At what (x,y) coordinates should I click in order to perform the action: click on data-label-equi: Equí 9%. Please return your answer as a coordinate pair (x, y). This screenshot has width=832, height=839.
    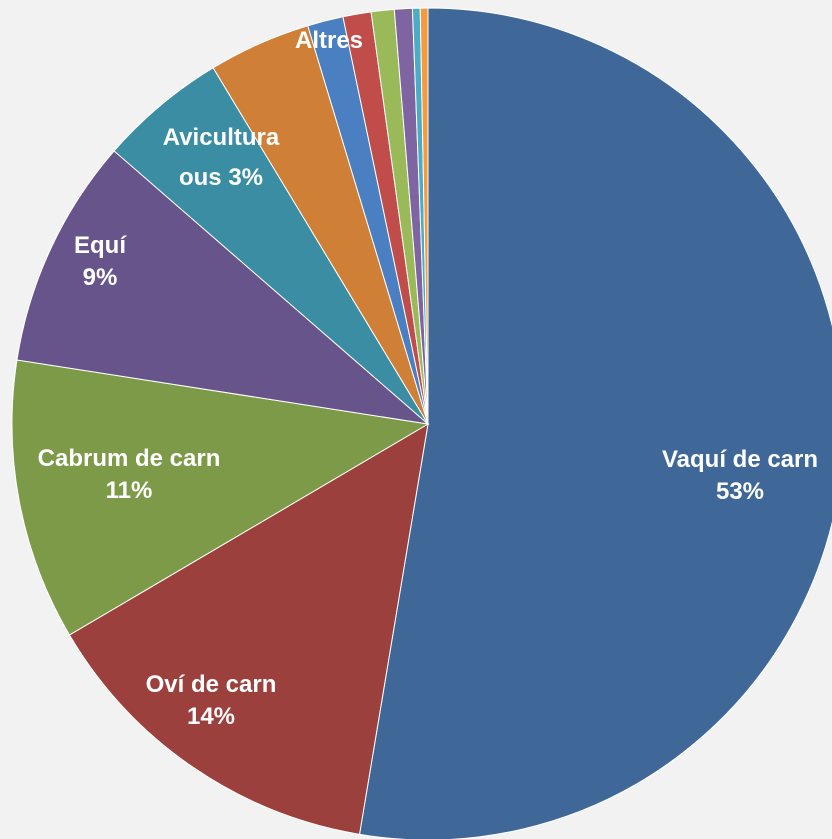
    Looking at the image, I should click on (100, 261).